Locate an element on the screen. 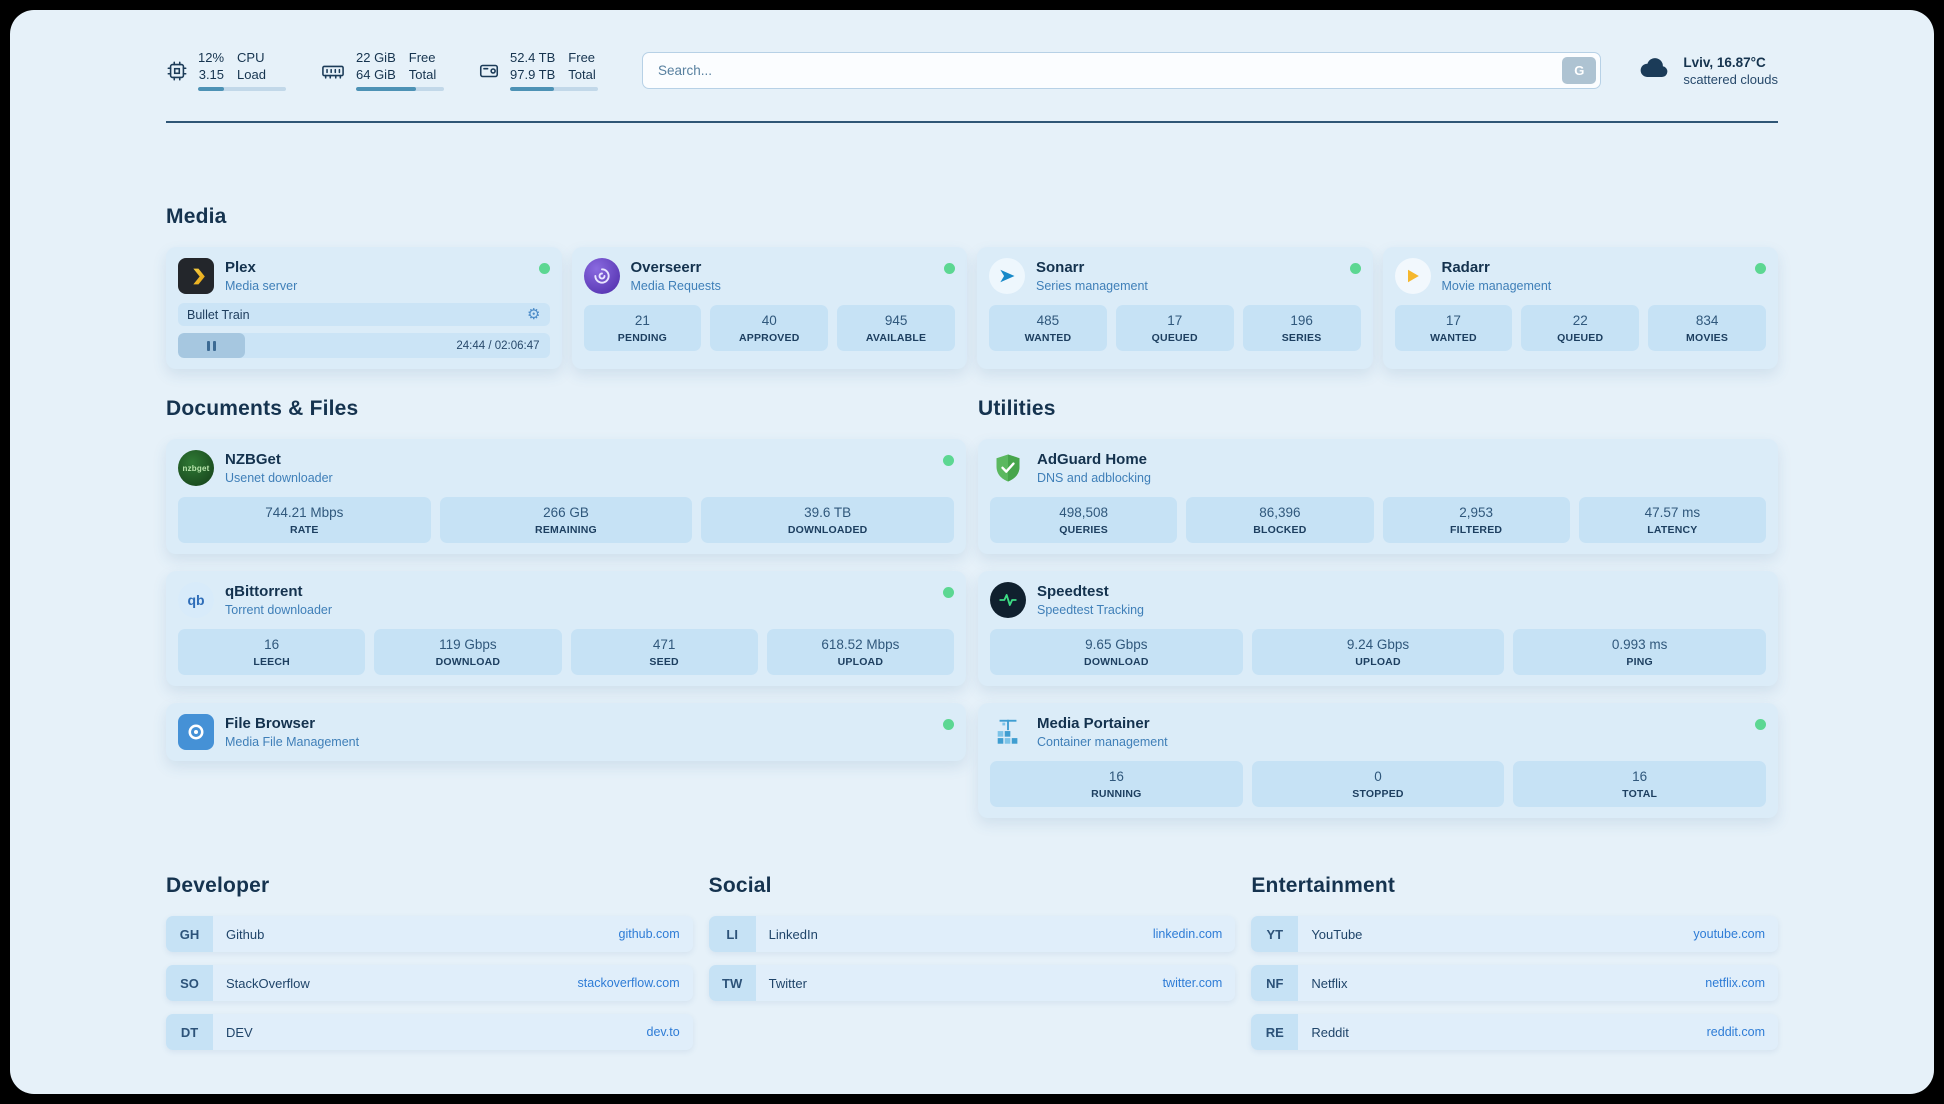 The image size is (1944, 1104). stat-tile: 47.57 ms LATENCY is located at coordinates (1672, 520).